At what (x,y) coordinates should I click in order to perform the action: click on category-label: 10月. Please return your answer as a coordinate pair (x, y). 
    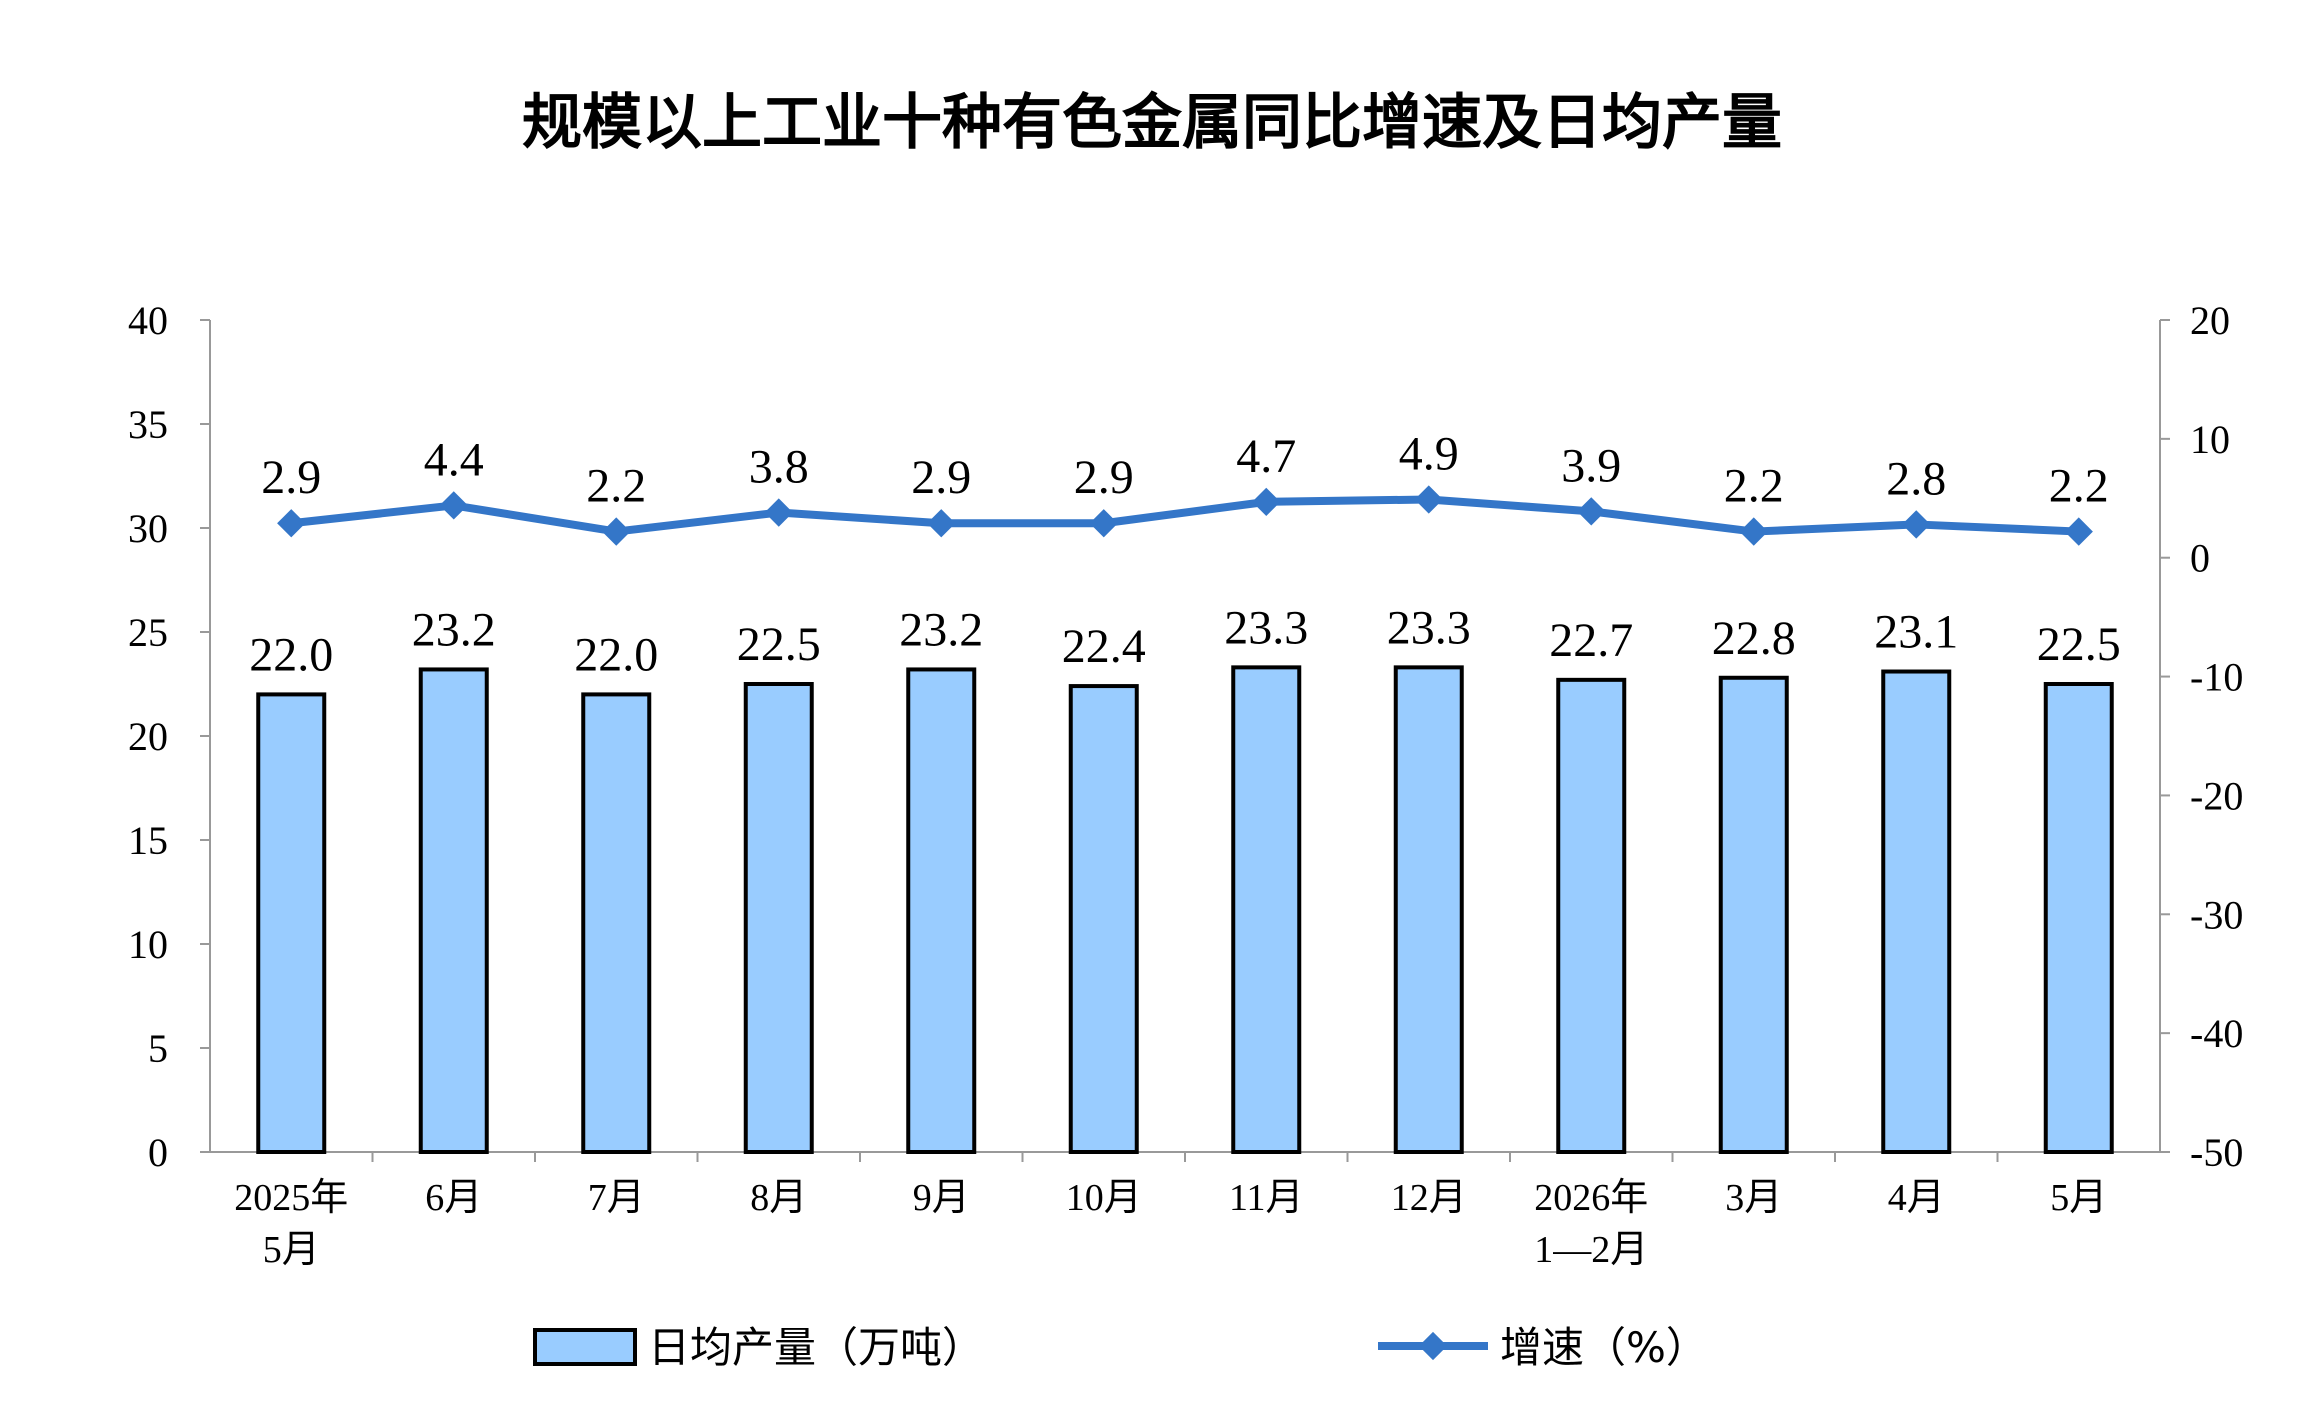
    Looking at the image, I should click on (1104, 1198).